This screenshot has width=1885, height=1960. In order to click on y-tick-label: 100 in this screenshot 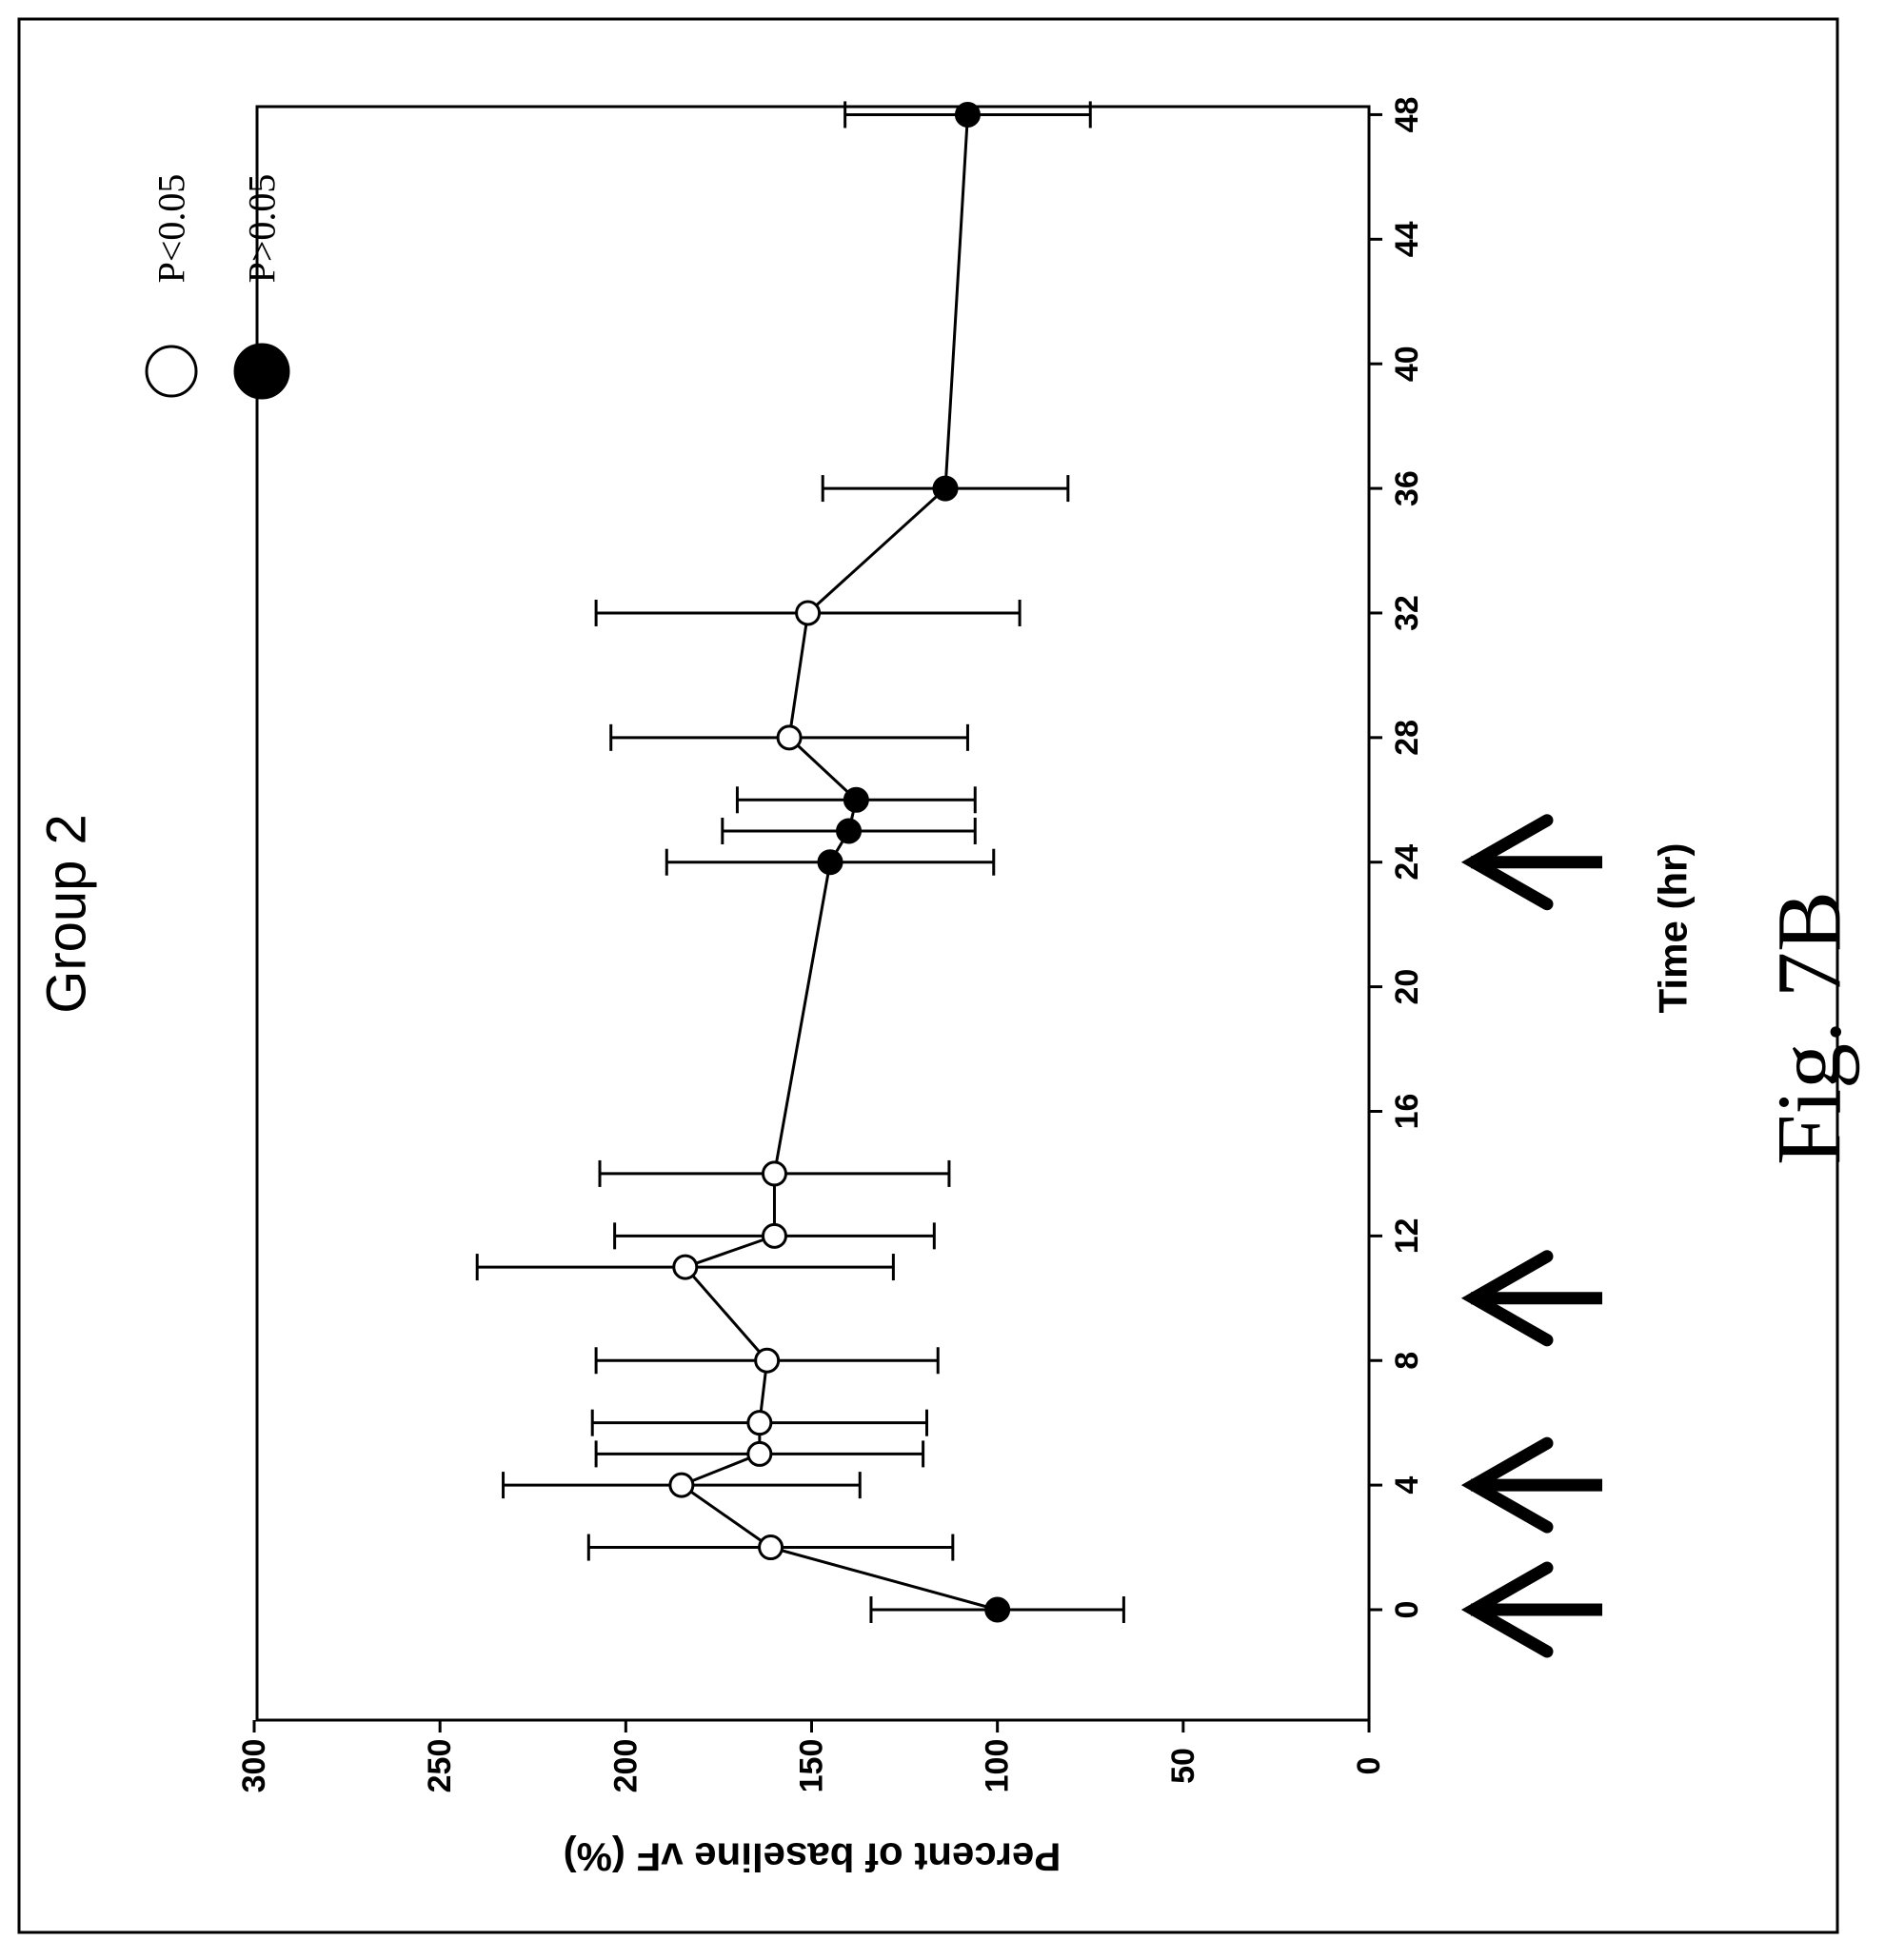, I will do `click(998, 1766)`.